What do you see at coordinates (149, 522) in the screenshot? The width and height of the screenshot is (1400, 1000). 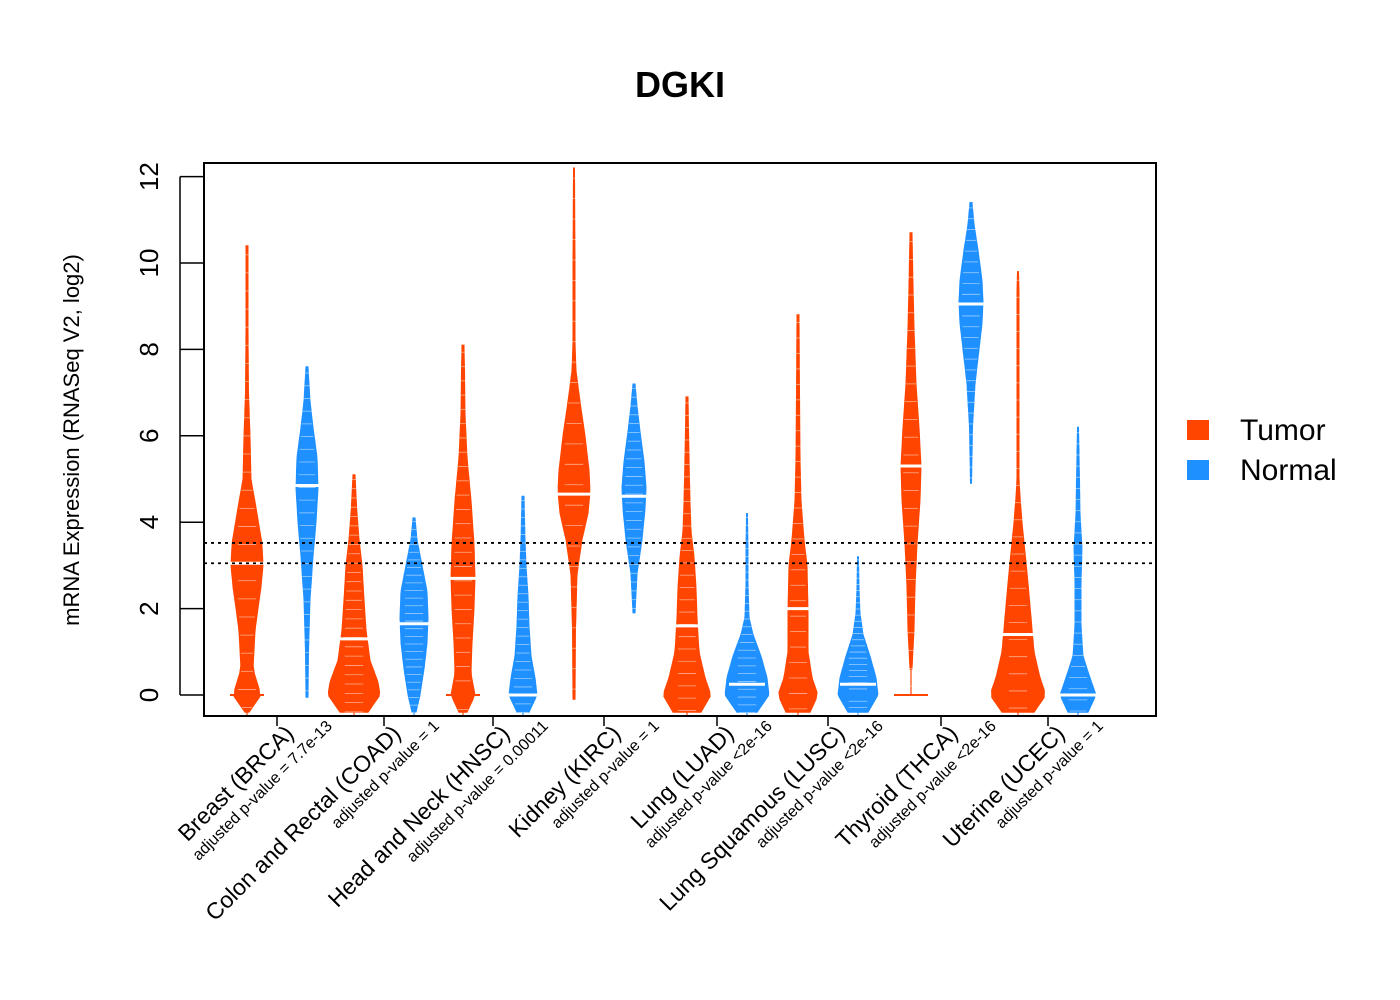 I see `y-tick-label: 4` at bounding box center [149, 522].